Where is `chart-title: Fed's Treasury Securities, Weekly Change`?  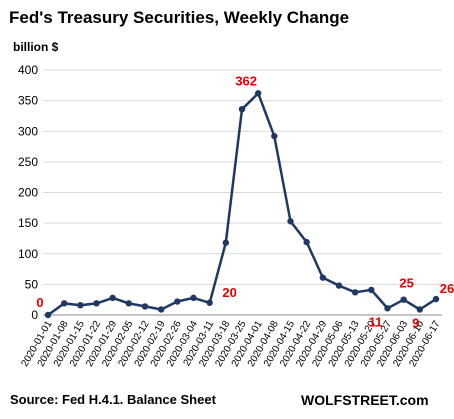
chart-title: Fed's Treasury Securities, Weekly Change is located at coordinates (179, 17).